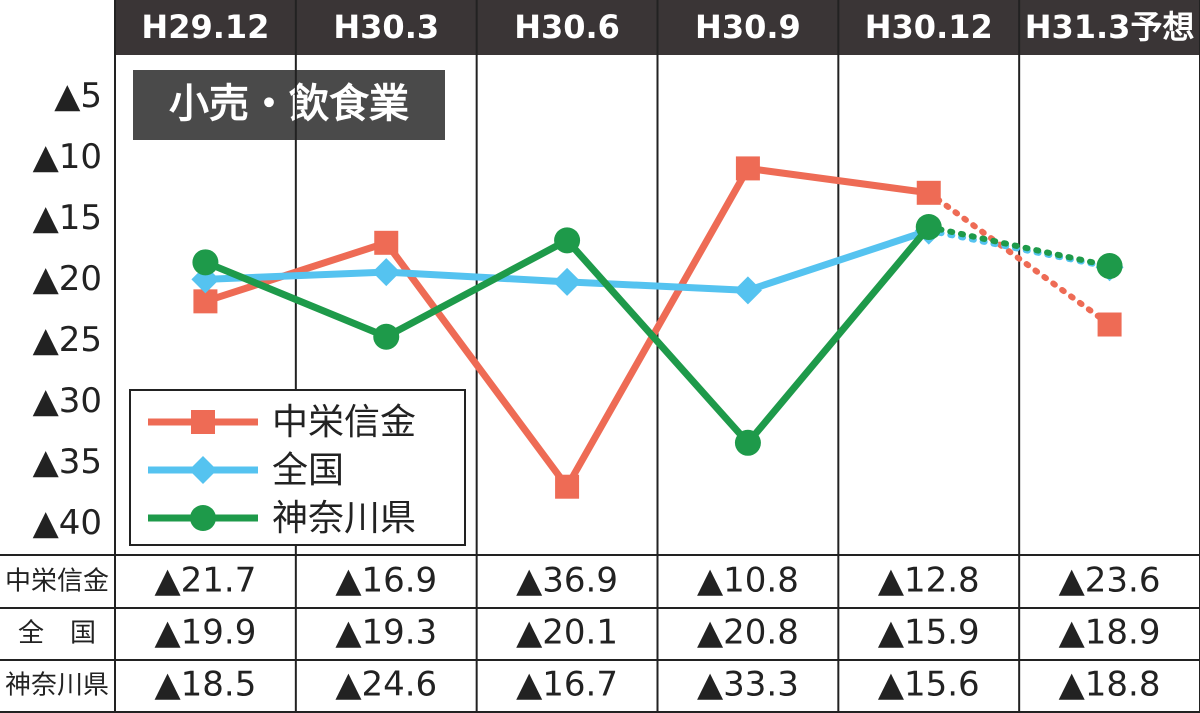 The height and width of the screenshot is (713, 1200). What do you see at coordinates (567, 27) in the screenshot?
I see `x-tick-label: H30.6` at bounding box center [567, 27].